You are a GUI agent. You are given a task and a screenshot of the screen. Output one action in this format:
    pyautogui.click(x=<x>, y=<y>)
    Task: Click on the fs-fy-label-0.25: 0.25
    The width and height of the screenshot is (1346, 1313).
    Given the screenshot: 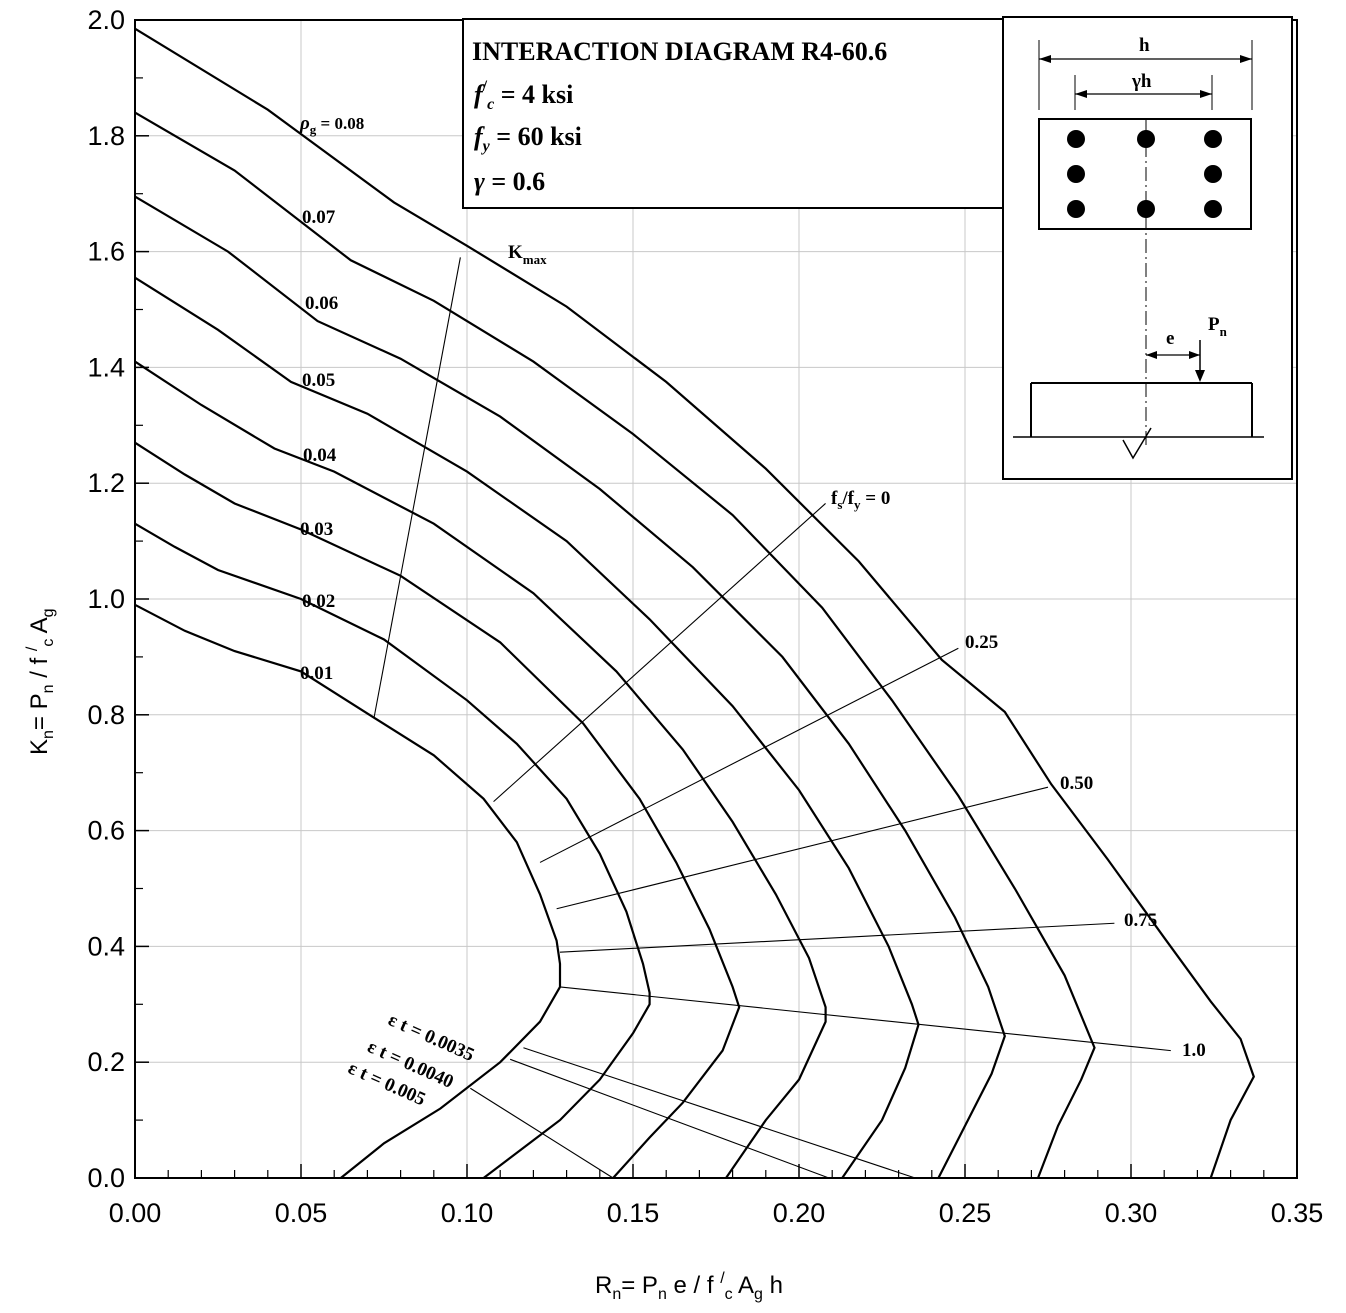 What is the action you would take?
    pyautogui.click(x=981, y=642)
    